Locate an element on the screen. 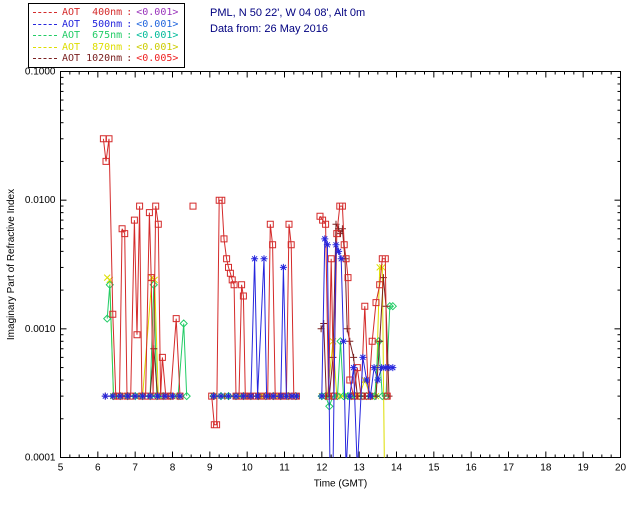 The height and width of the screenshot is (512, 640). x-tick-label: 7 is located at coordinates (135, 468).